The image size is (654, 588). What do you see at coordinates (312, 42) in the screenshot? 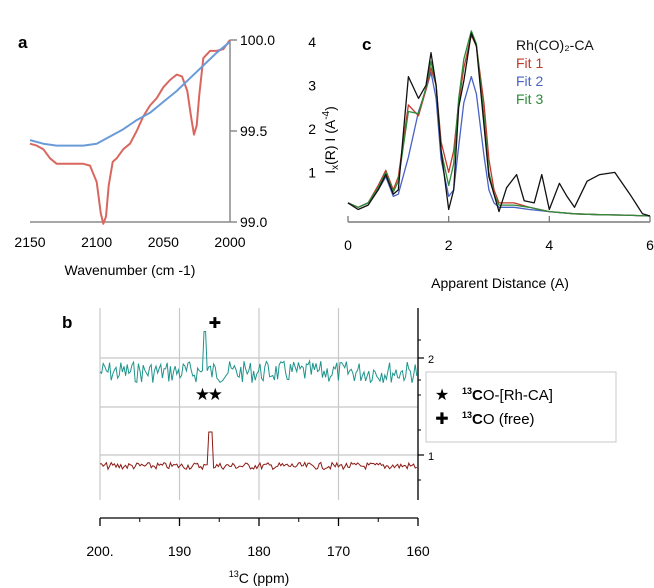
I see `panel-c-y-tick-label: 4` at bounding box center [312, 42].